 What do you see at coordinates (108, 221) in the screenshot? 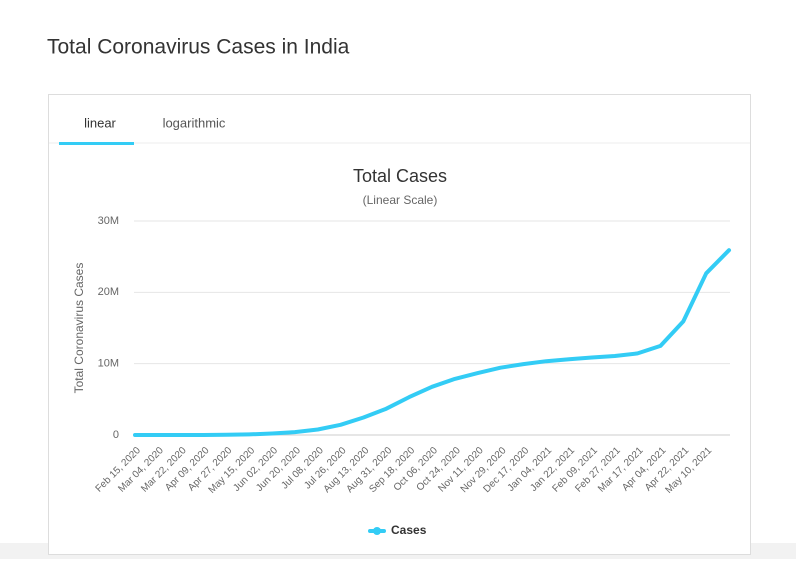
I see `y-tick-label: 30M` at bounding box center [108, 221].